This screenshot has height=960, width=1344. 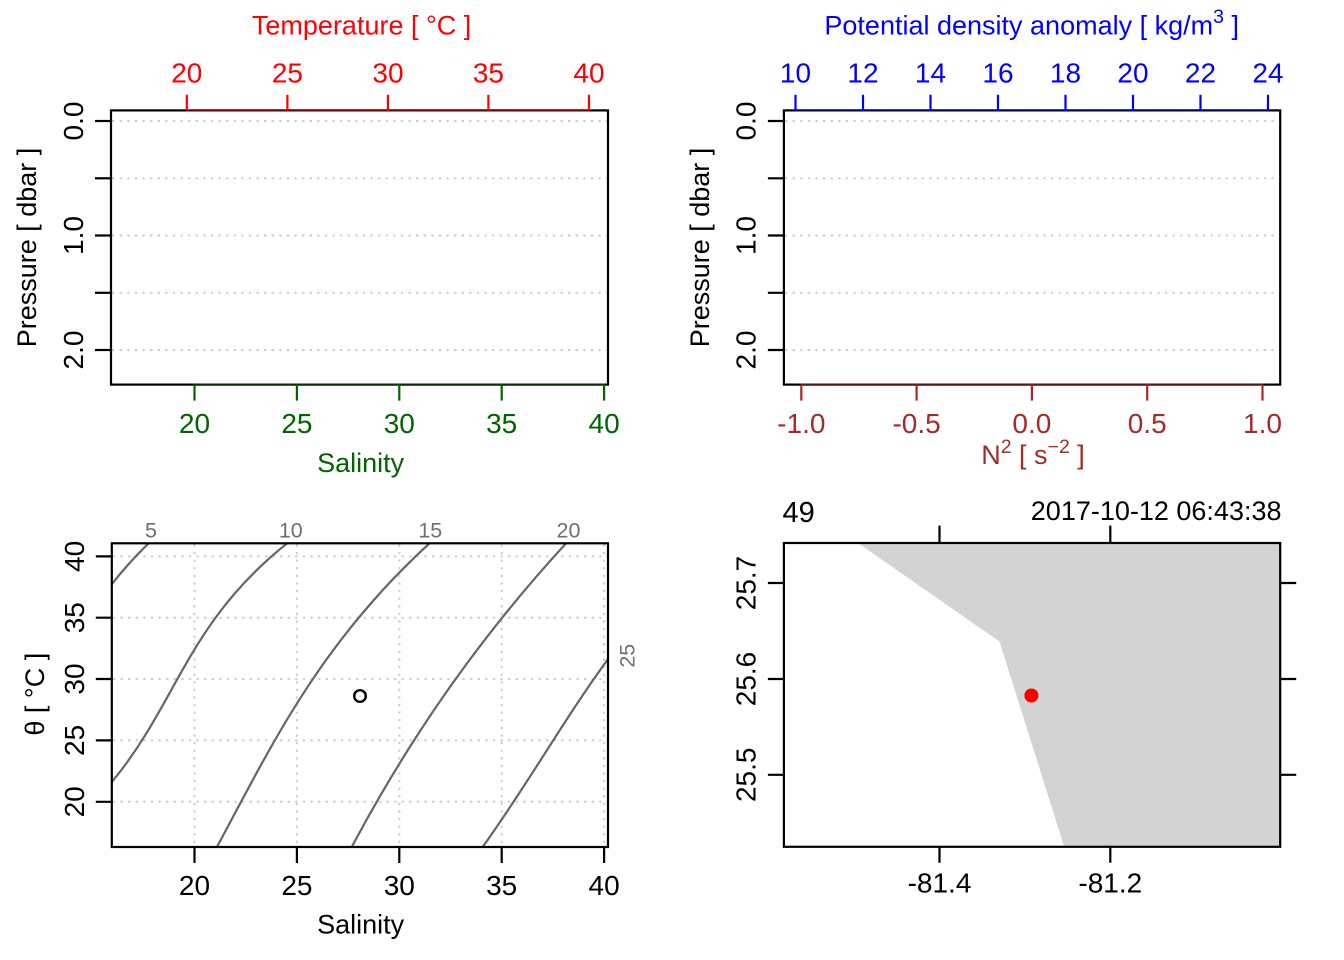 I want to click on svg-text: 25.6, so click(x=745, y=679).